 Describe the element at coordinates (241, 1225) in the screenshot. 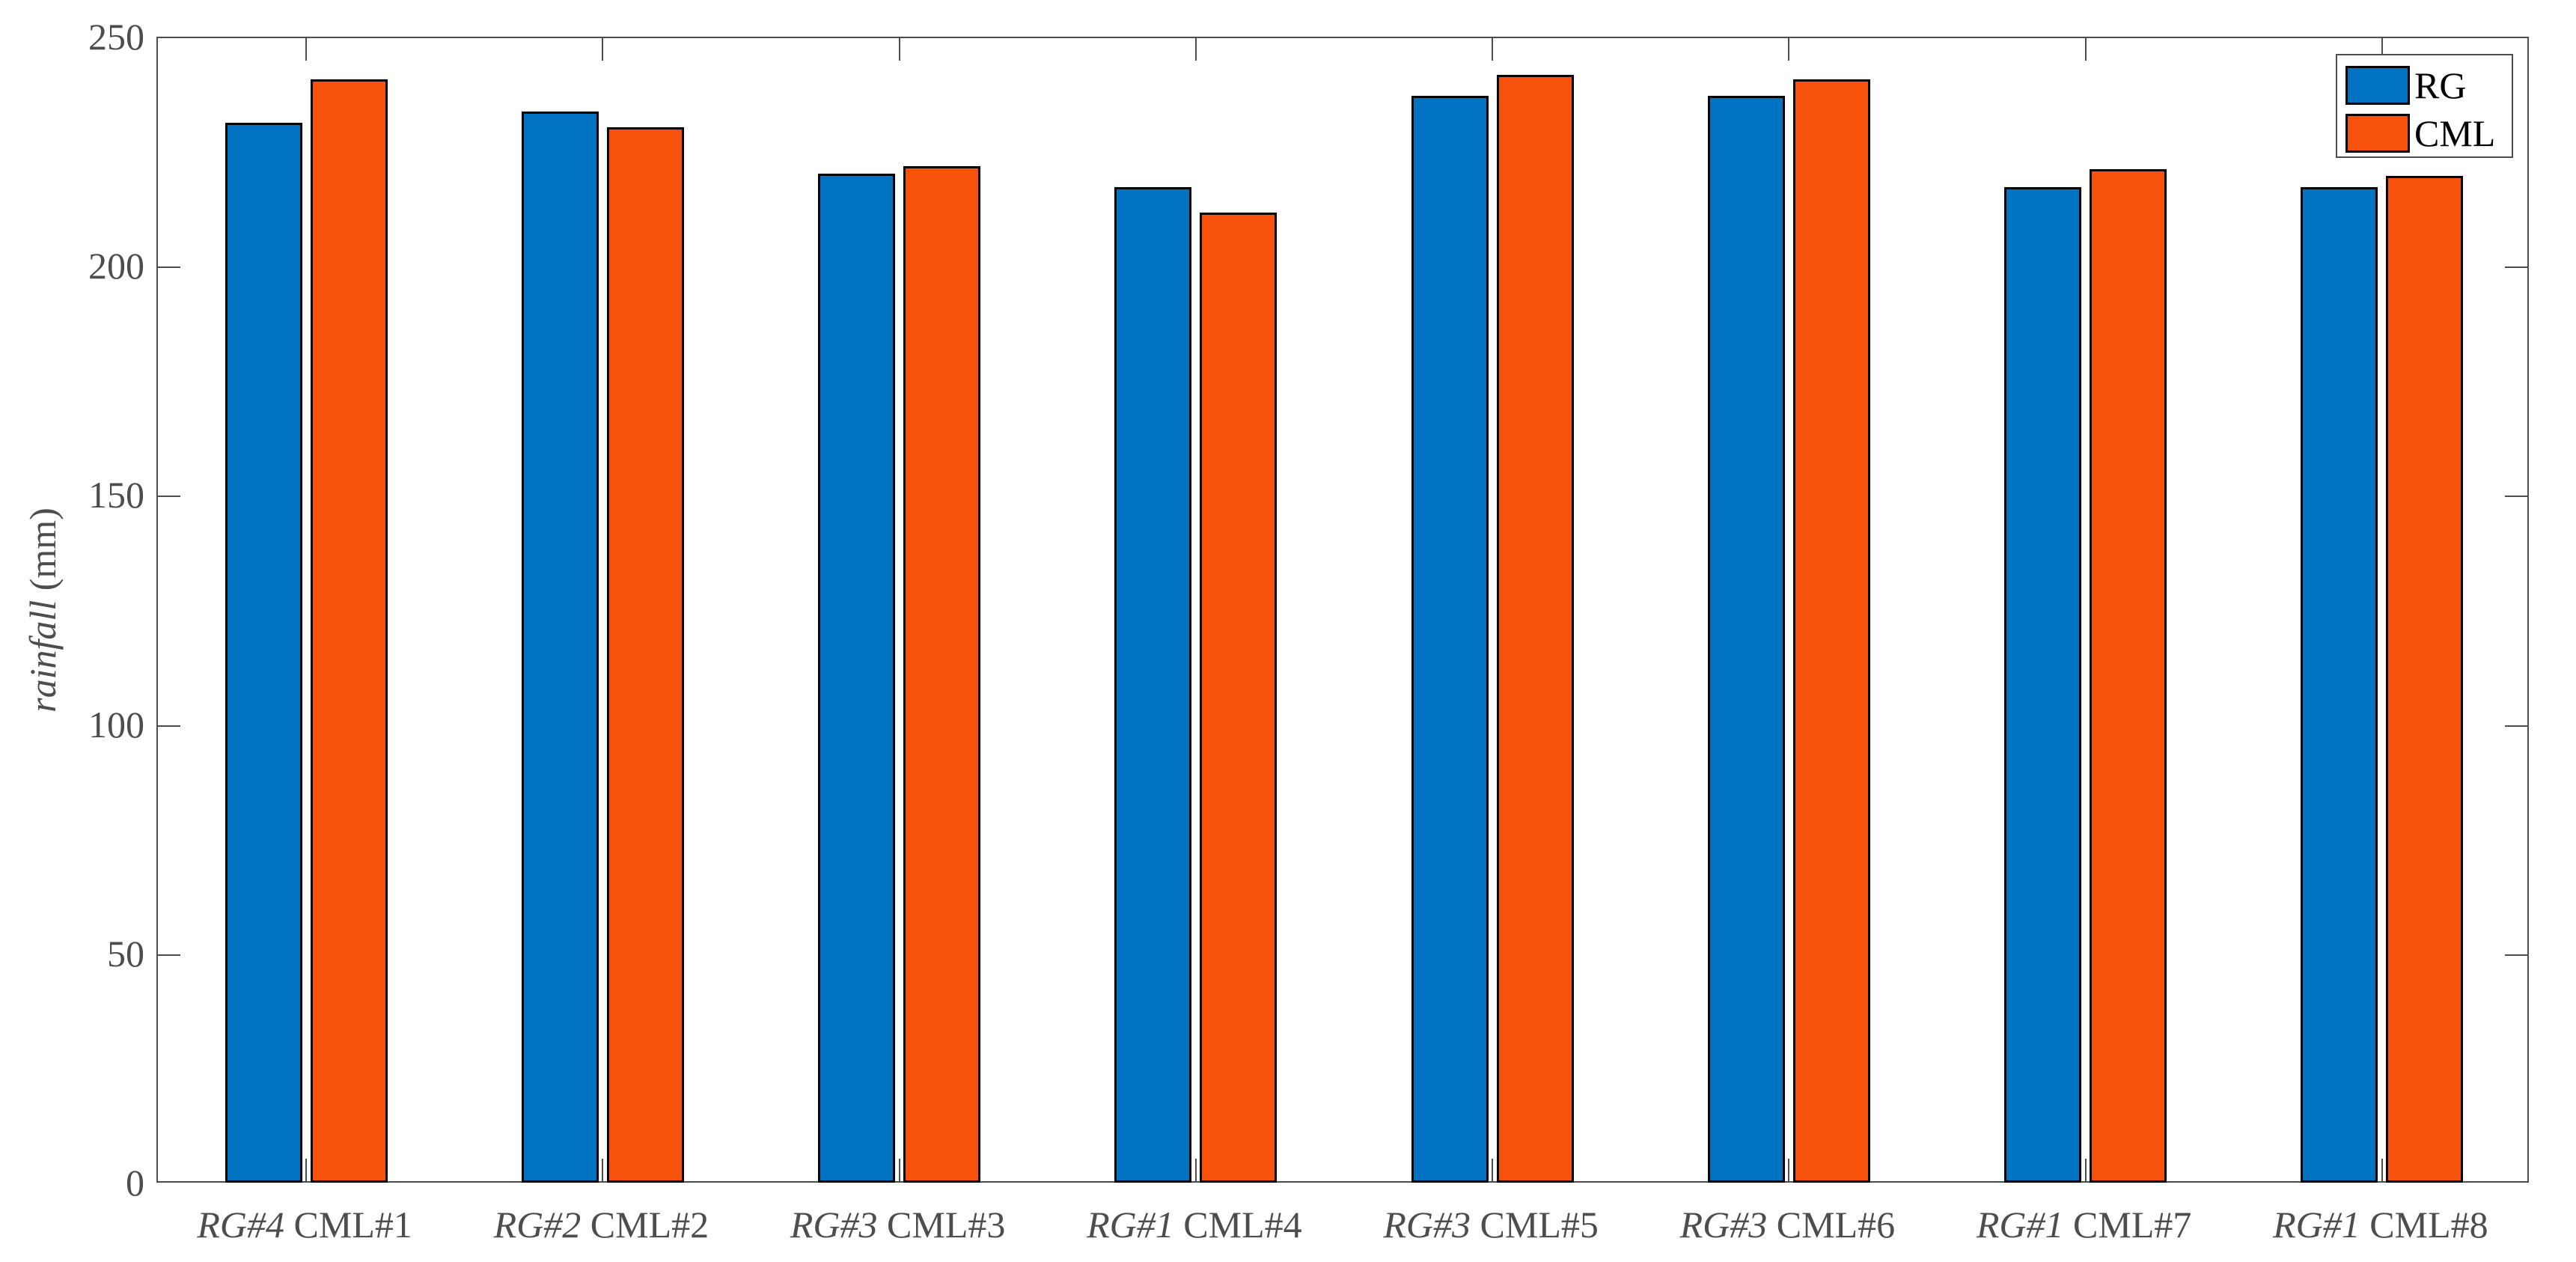

I see `x-tick-label-rg-part: RG#4` at that location.